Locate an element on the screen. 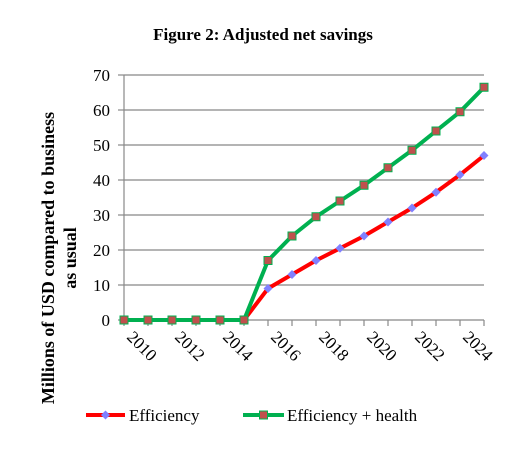  y-axis-title-line-2: as usual is located at coordinates (70, 258).